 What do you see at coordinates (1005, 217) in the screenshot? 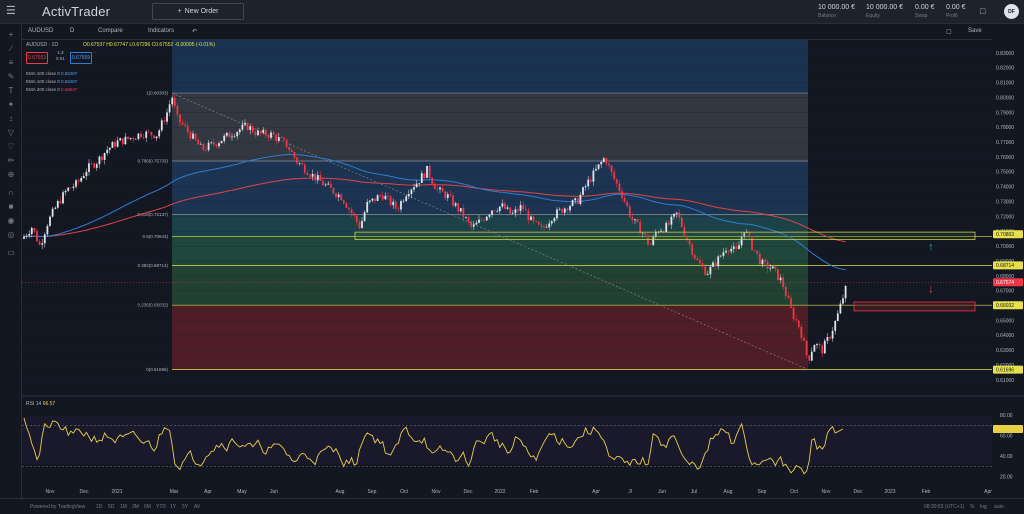
I see `price-tick: 0.72000` at bounding box center [1005, 217].